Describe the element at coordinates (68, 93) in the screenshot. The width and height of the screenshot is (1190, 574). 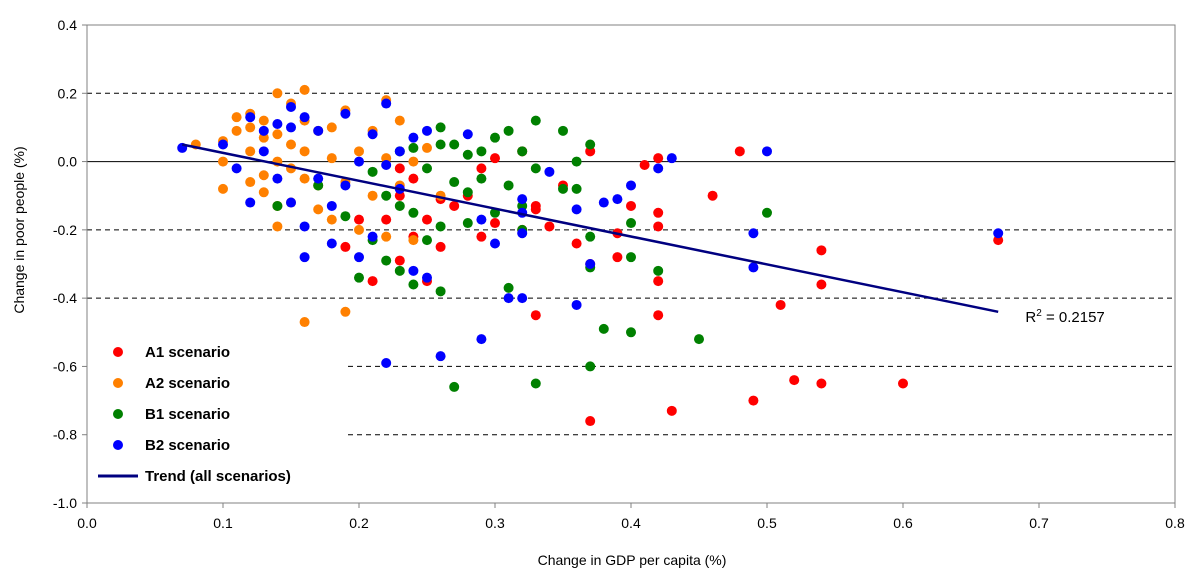
I see `y-tick-label: 0.2` at that location.